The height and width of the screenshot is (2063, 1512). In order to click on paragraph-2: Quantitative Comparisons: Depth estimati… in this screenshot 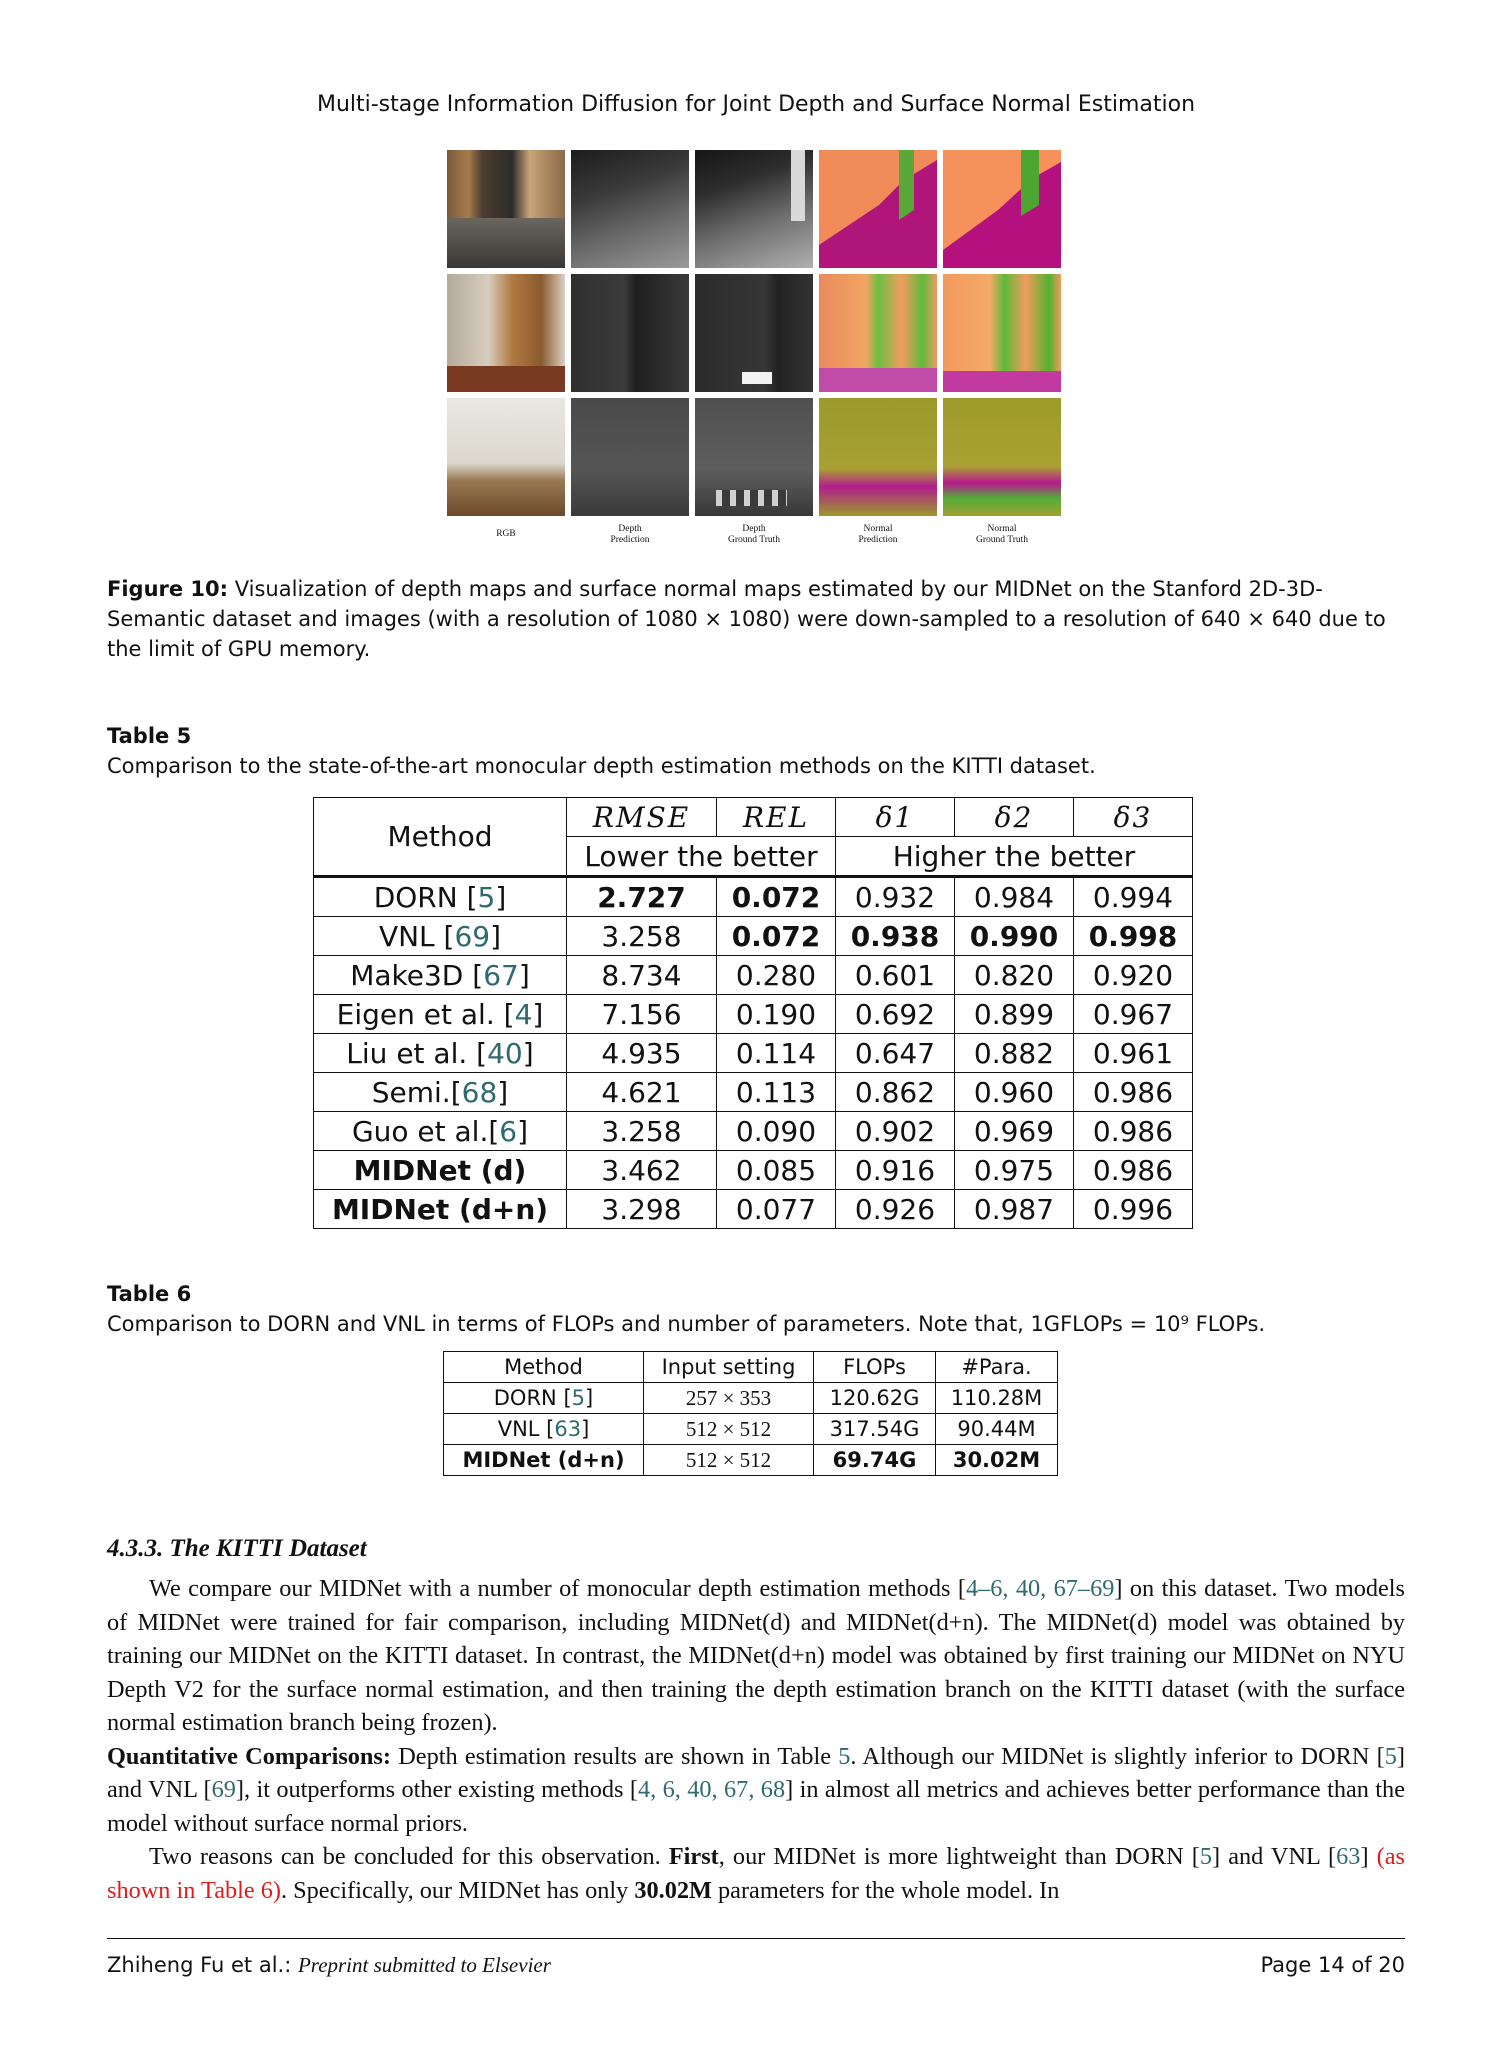, I will do `click(756, 1790)`.